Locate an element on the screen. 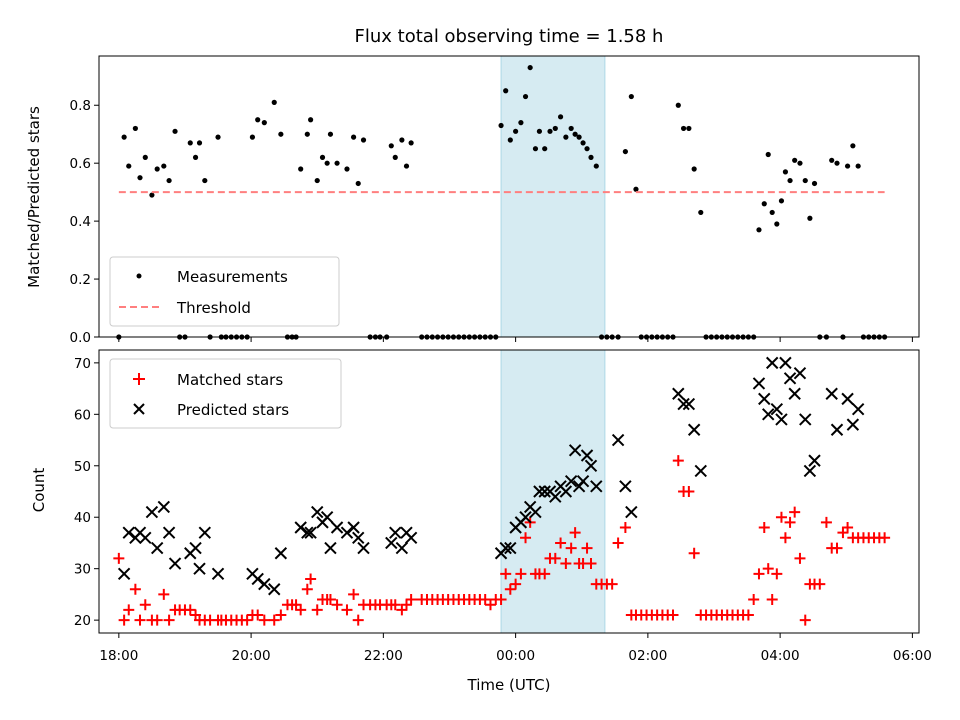  bottom-x-tick-label: 20:00 is located at coordinates (251, 656).